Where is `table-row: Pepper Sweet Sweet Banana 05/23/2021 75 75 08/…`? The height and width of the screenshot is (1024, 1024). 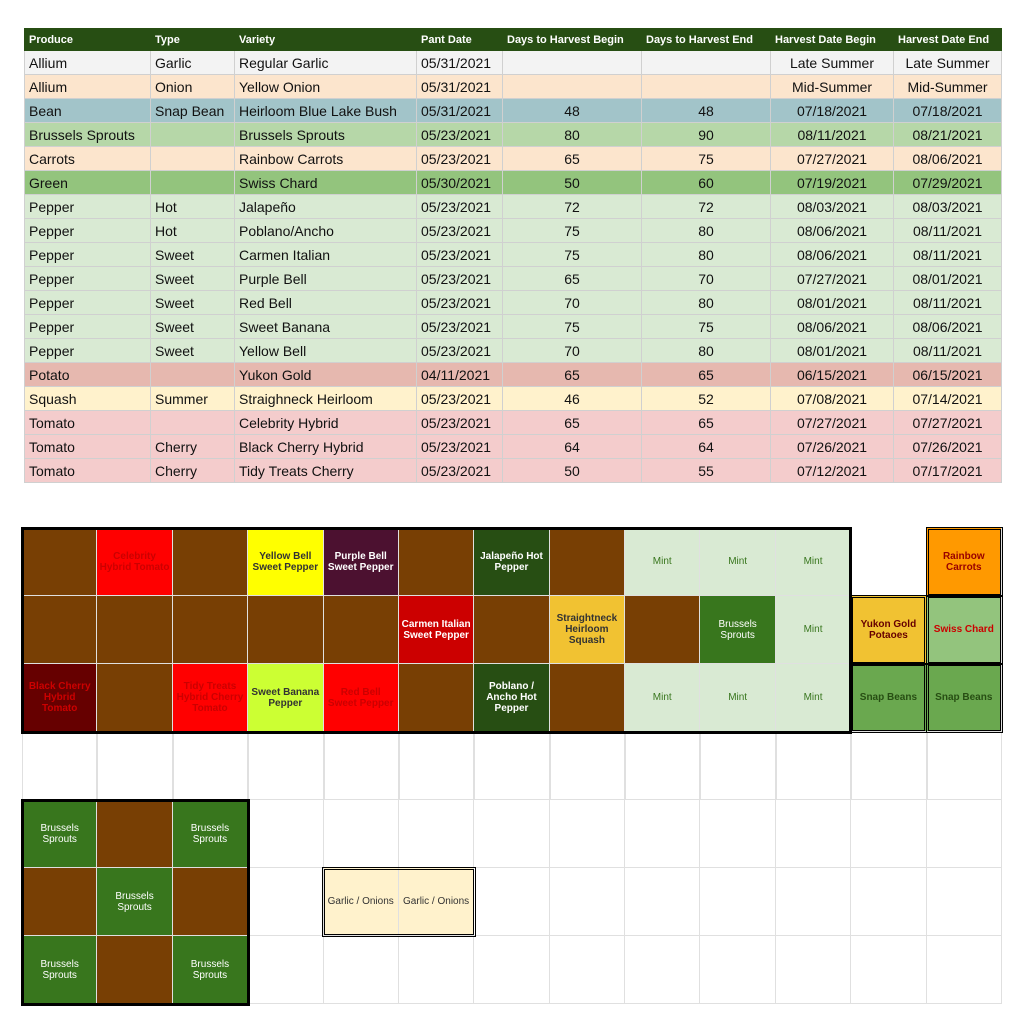 table-row: Pepper Sweet Sweet Banana 05/23/2021 75 75 08/… is located at coordinates (513, 326).